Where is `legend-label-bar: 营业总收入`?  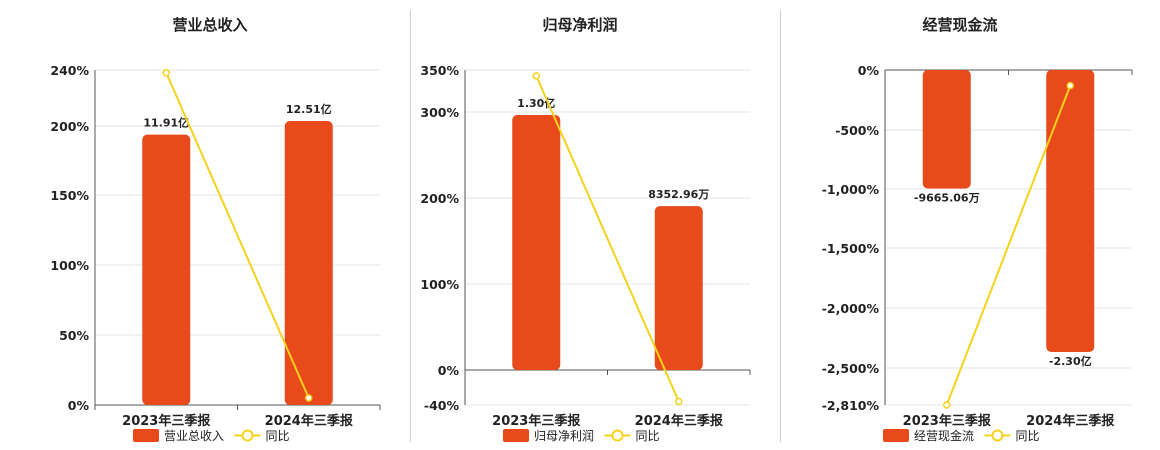
legend-label-bar: 营业总收入 is located at coordinates (194, 436).